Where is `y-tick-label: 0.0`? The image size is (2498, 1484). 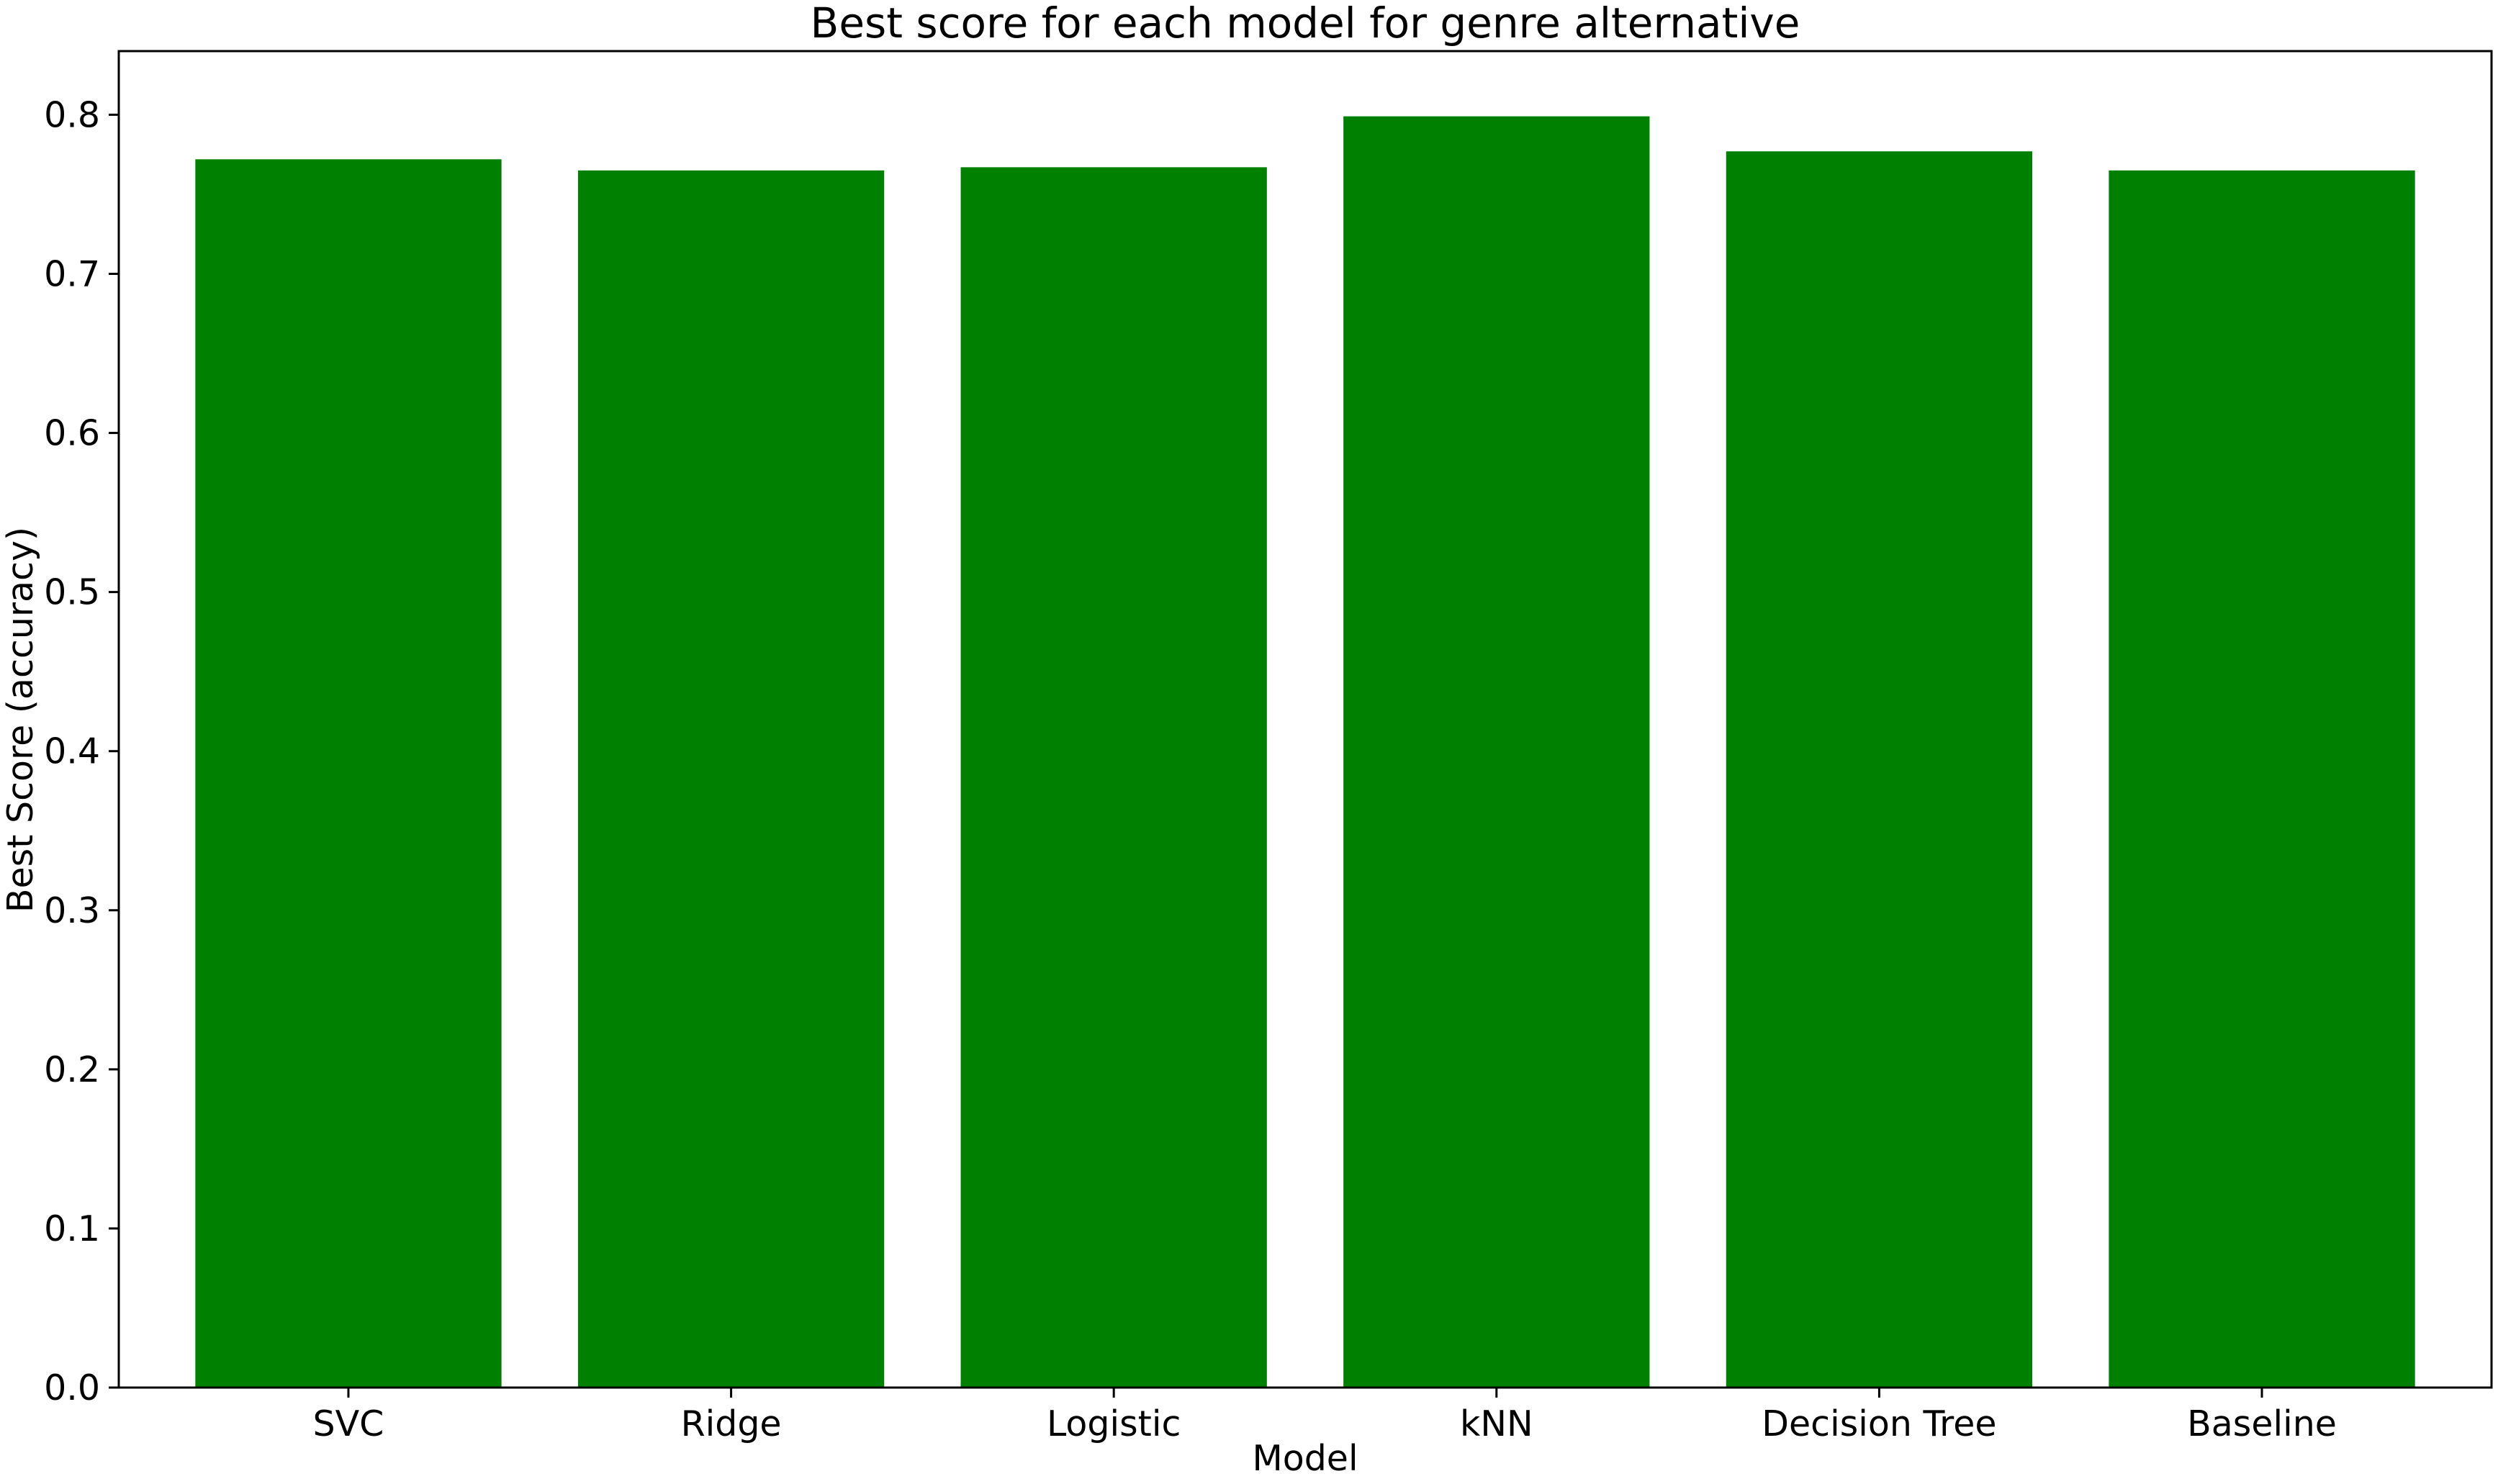 y-tick-label: 0.0 is located at coordinates (72, 1387).